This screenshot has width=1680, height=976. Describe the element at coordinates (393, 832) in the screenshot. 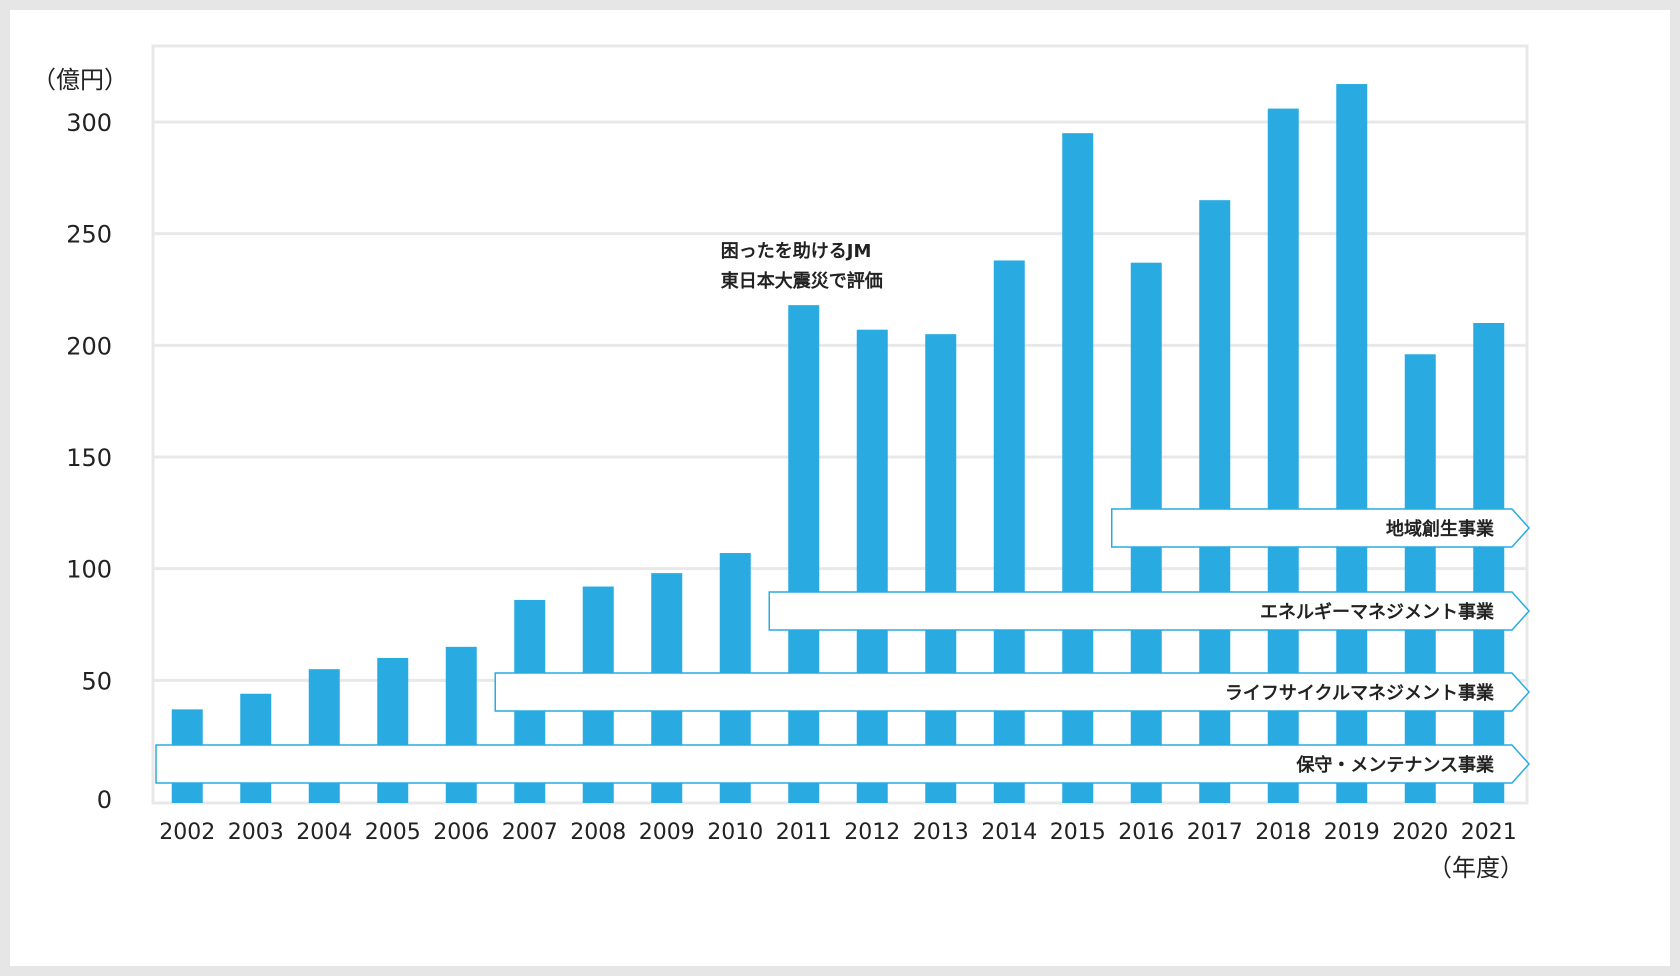

I see `x-tick-label-2005: 2005` at that location.